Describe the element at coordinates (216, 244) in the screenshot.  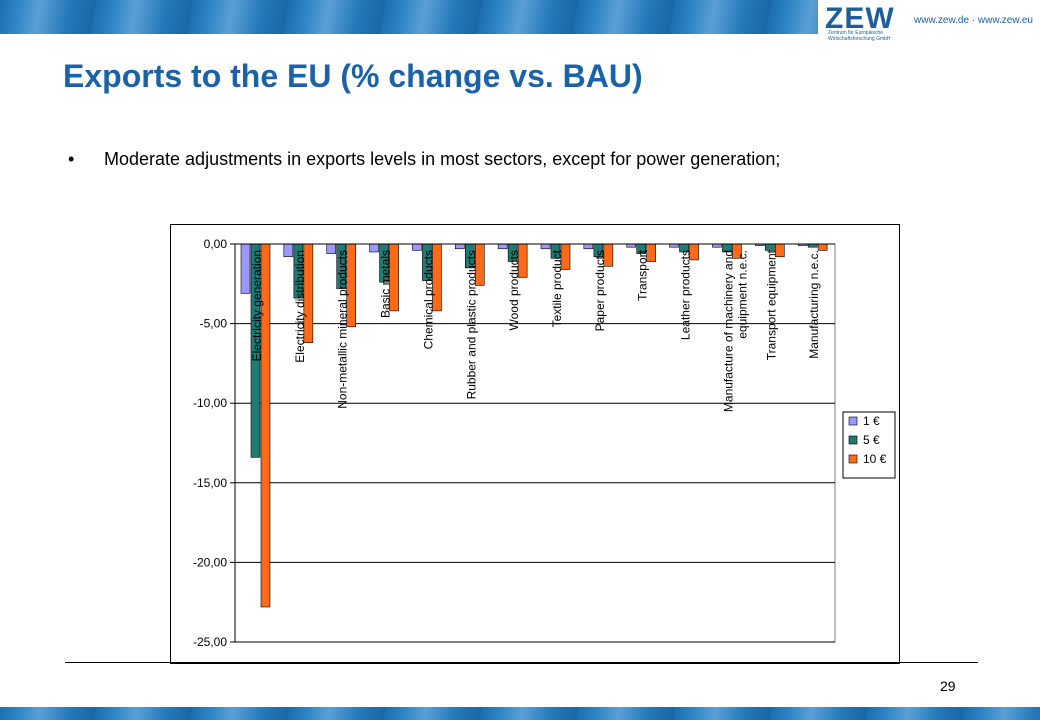
I see `y-tick-label: 0,00` at that location.